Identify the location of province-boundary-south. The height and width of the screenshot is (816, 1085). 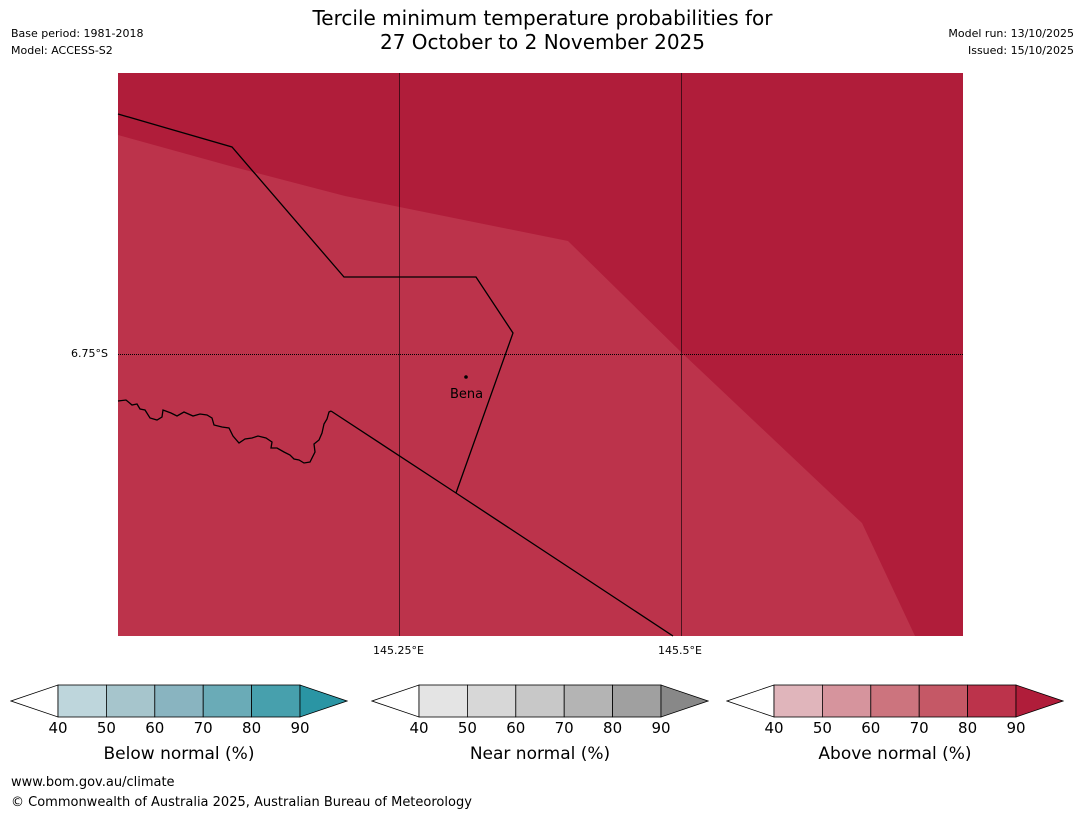
(502, 523).